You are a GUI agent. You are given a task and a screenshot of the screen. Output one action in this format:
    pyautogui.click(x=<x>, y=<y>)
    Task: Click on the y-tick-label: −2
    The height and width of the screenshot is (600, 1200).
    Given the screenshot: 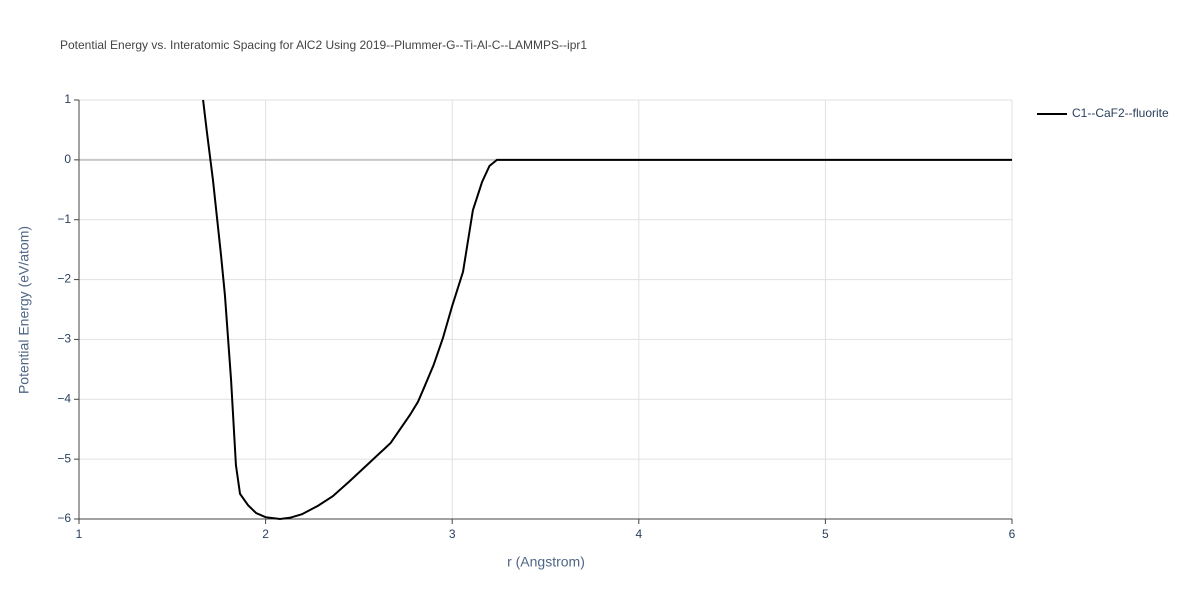 What is the action you would take?
    pyautogui.click(x=64, y=279)
    